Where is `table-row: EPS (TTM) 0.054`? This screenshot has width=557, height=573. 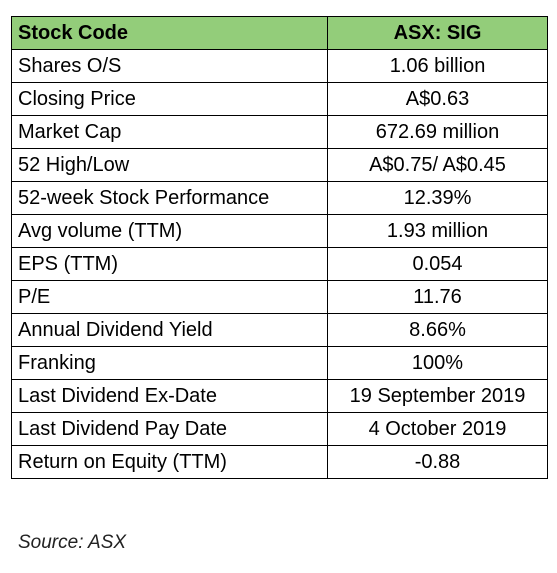
table-row: EPS (TTM) 0.054 is located at coordinates (279, 264).